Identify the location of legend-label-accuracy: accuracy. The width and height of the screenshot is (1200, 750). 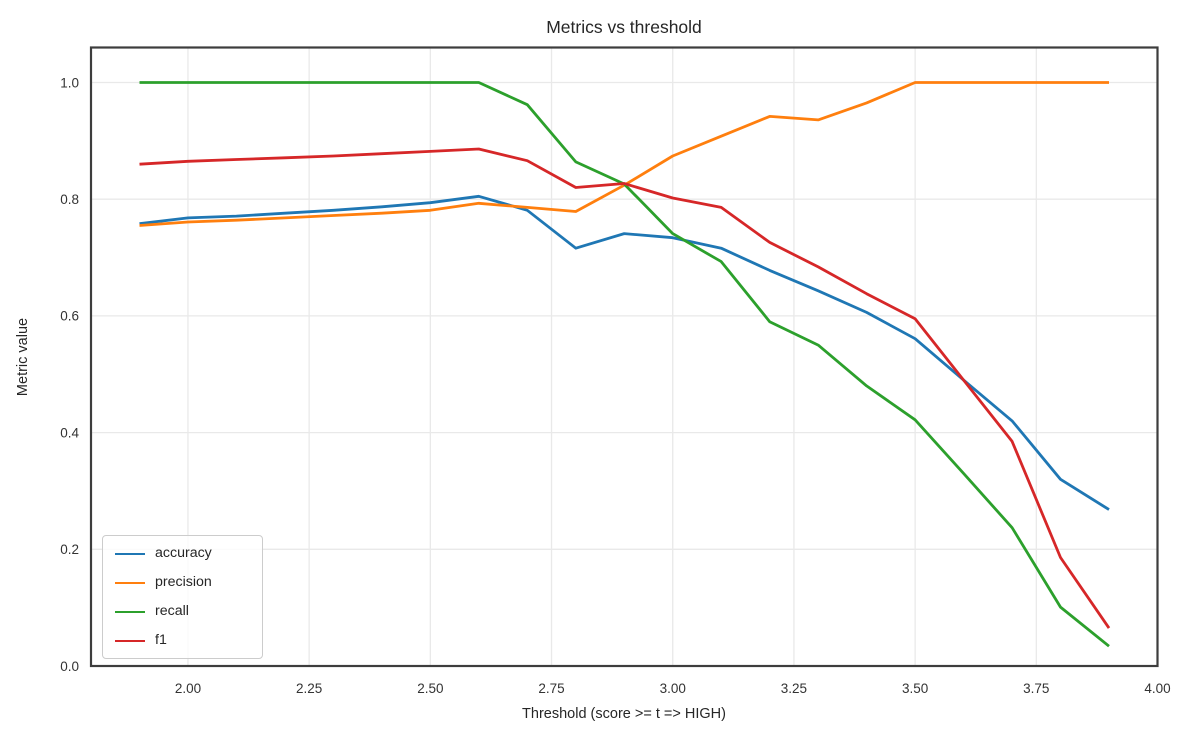
(183, 553).